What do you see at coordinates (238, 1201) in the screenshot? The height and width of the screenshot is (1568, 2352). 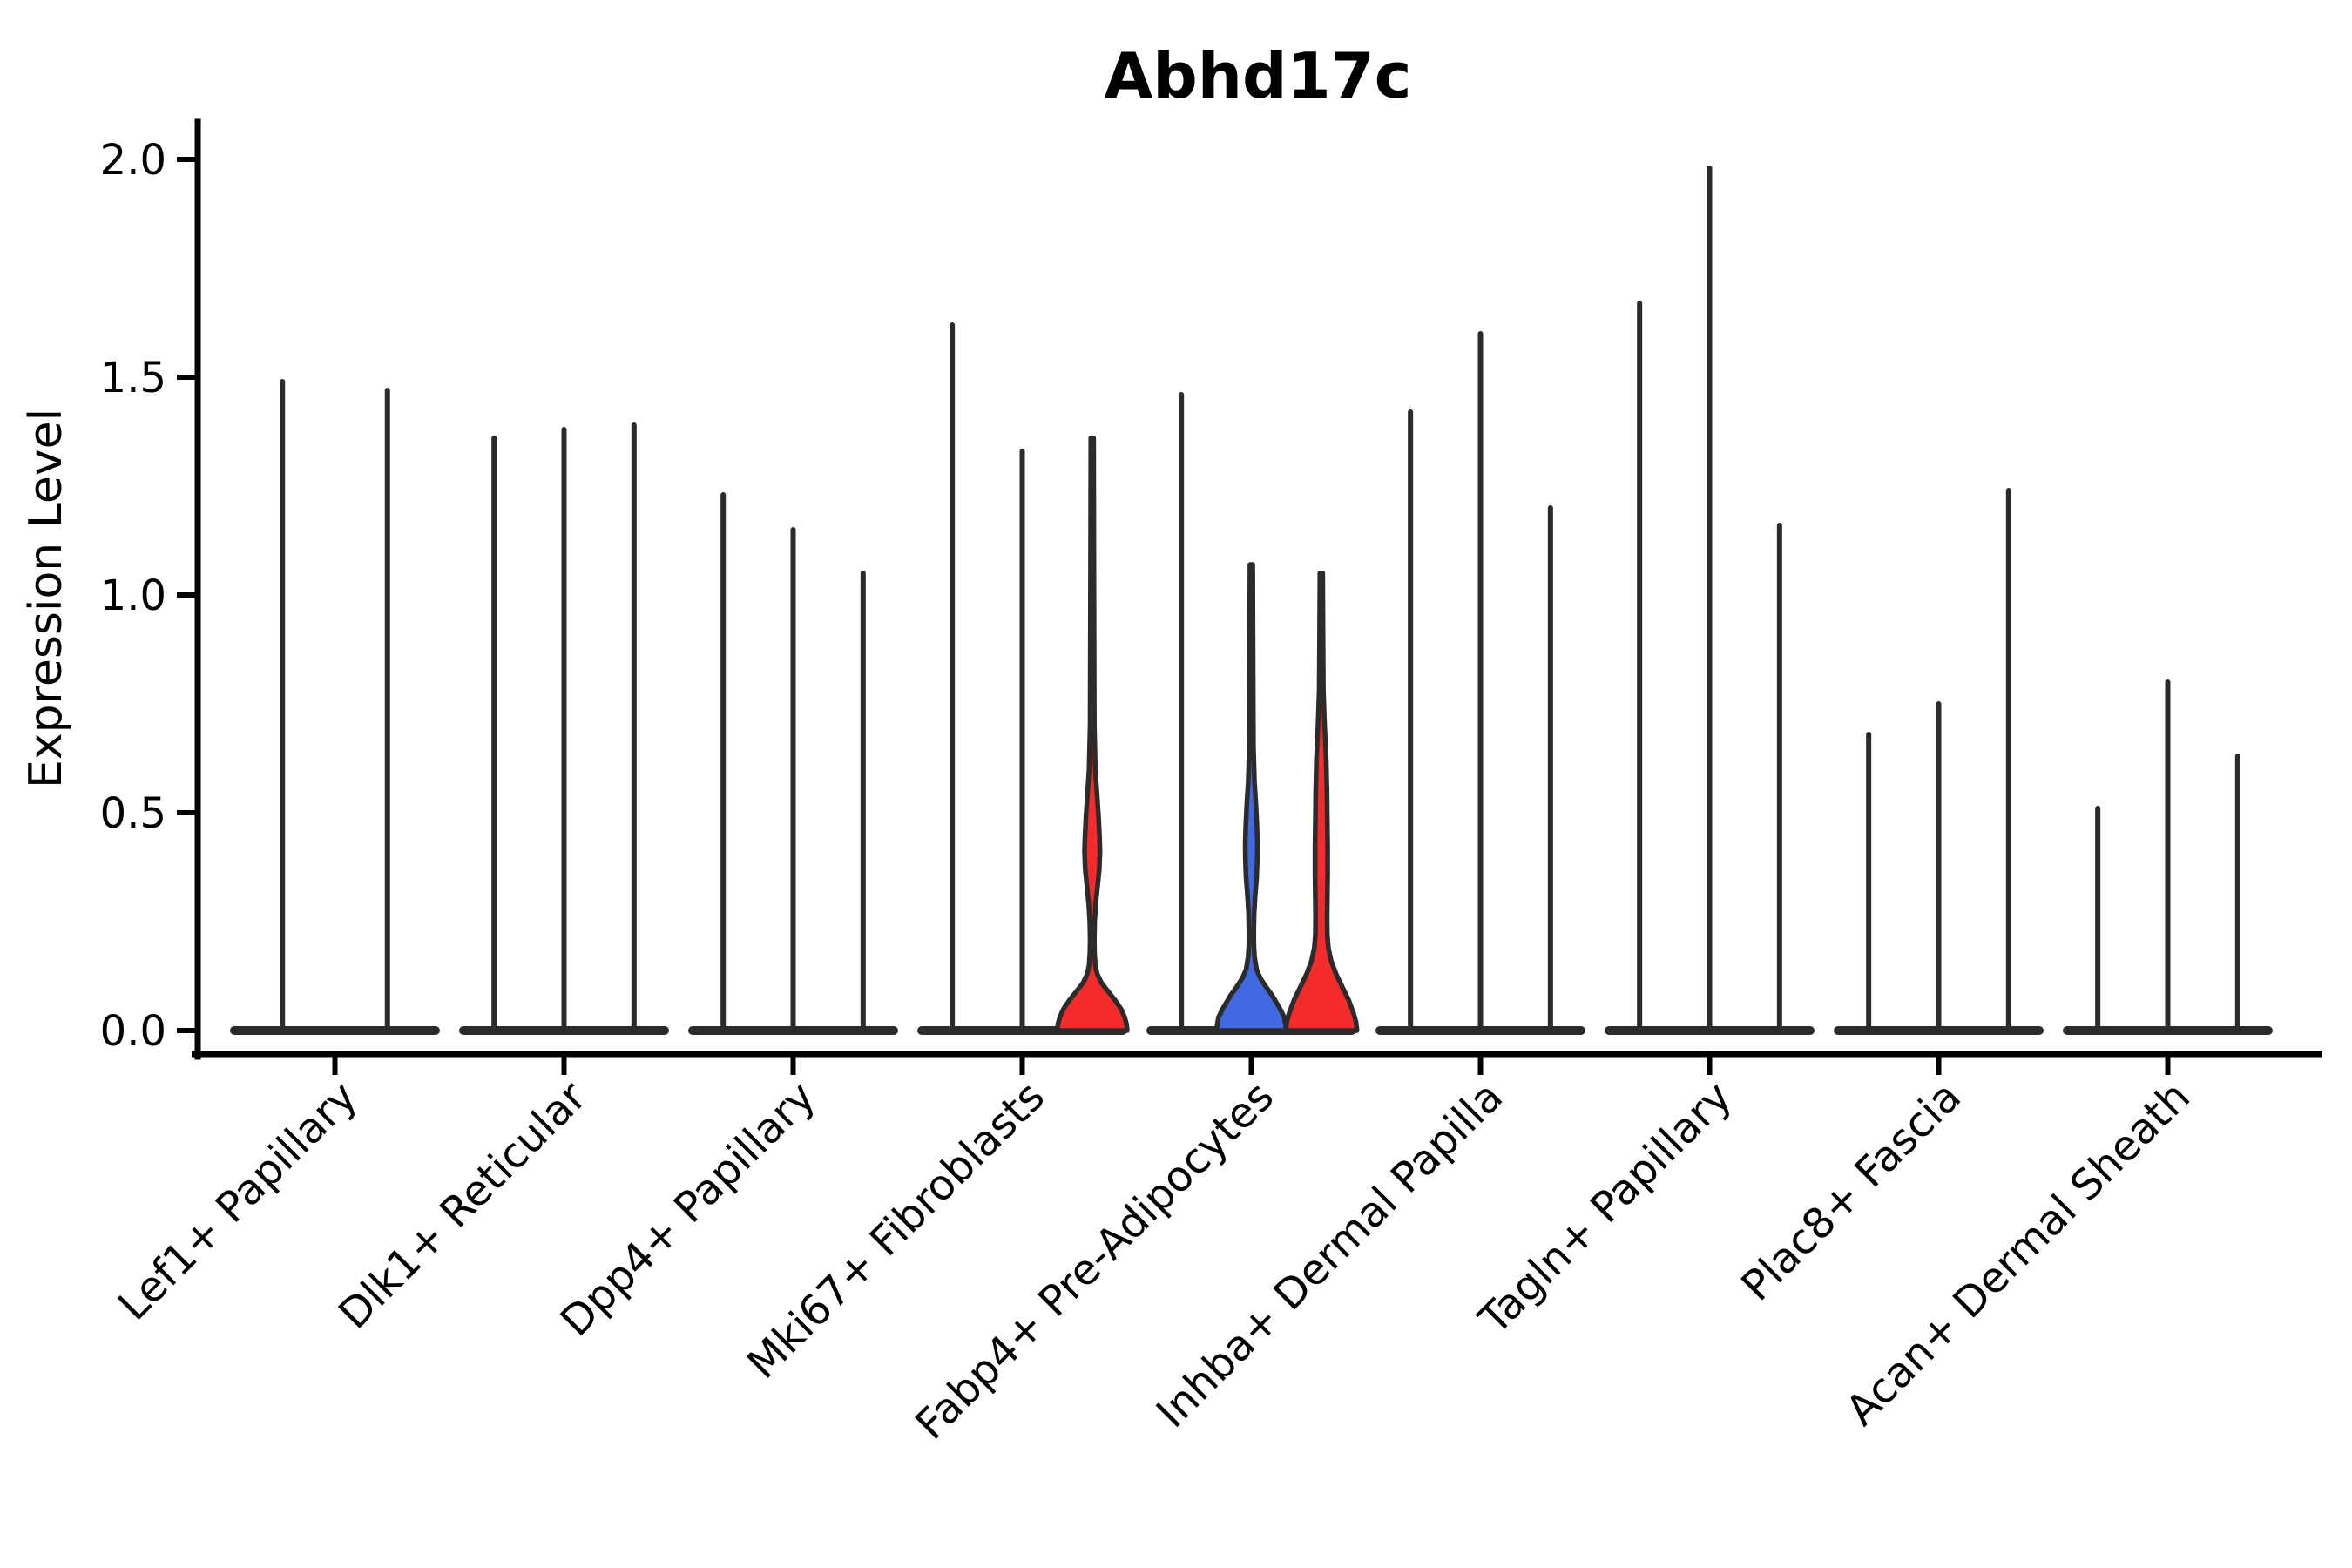 I see `x-tick-label: Lef1+ Papillary` at bounding box center [238, 1201].